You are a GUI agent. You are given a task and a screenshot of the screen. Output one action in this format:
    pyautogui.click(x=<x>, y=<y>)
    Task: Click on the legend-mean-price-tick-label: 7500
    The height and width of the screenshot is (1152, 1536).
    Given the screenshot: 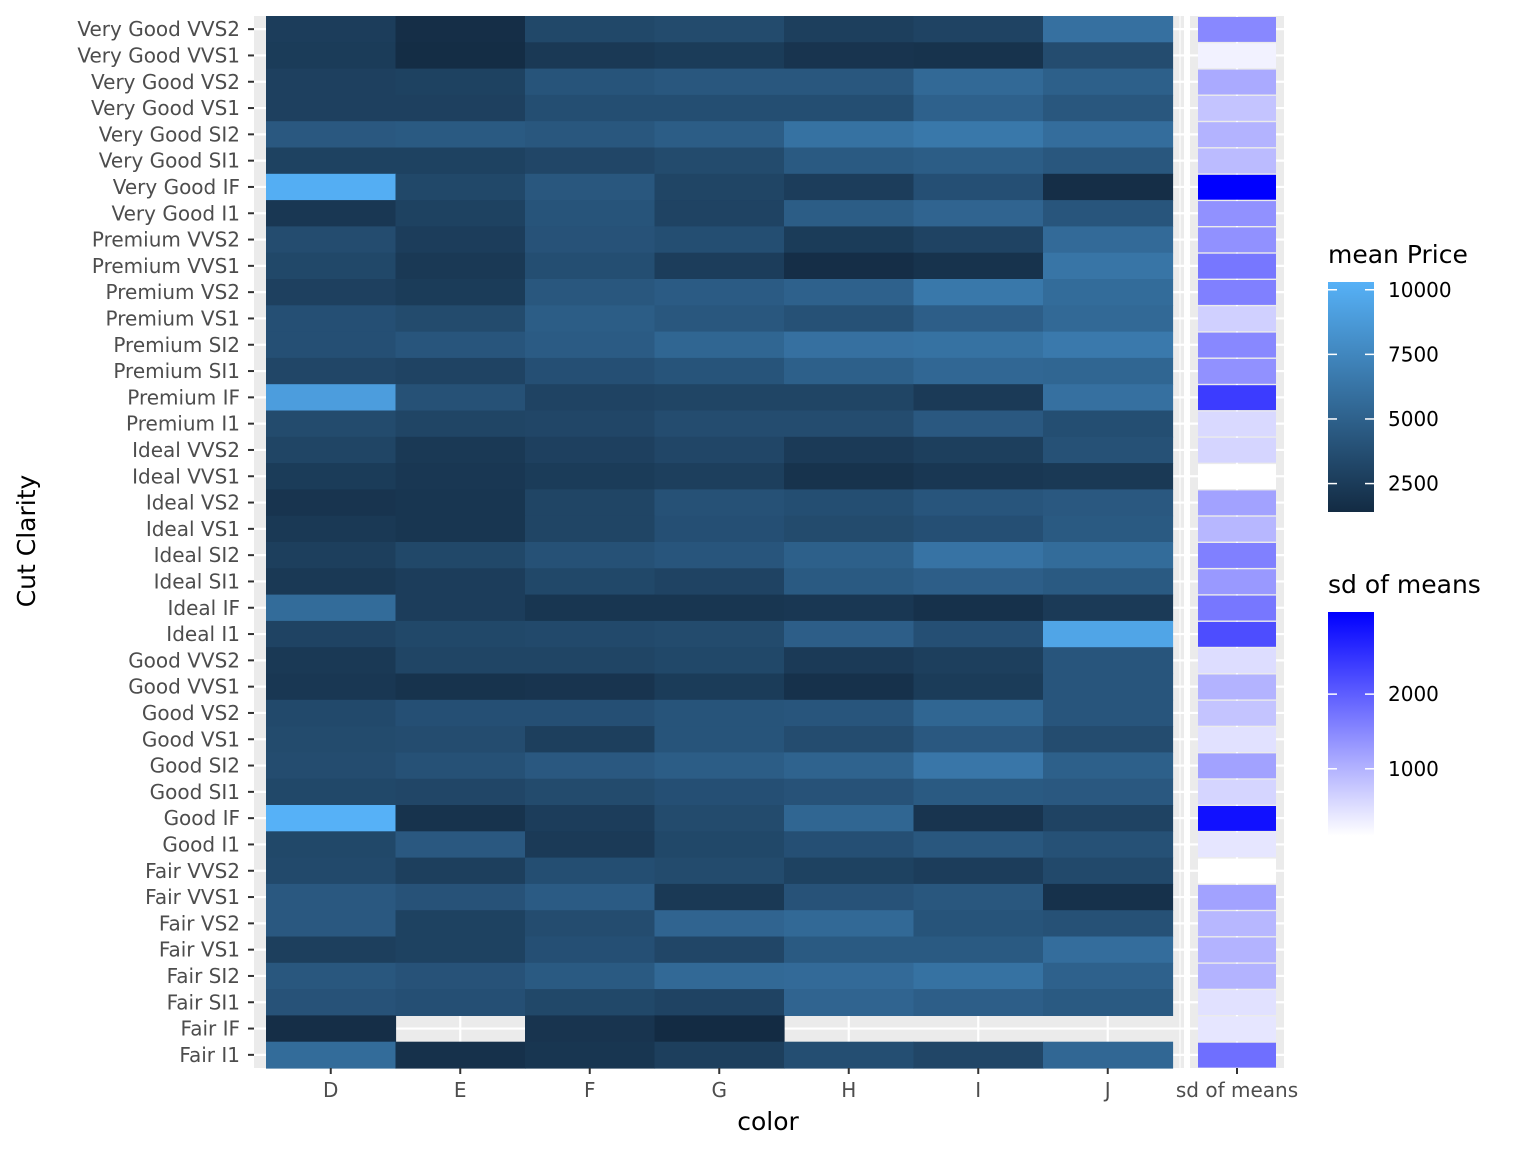 What is the action you would take?
    pyautogui.click(x=1413, y=354)
    